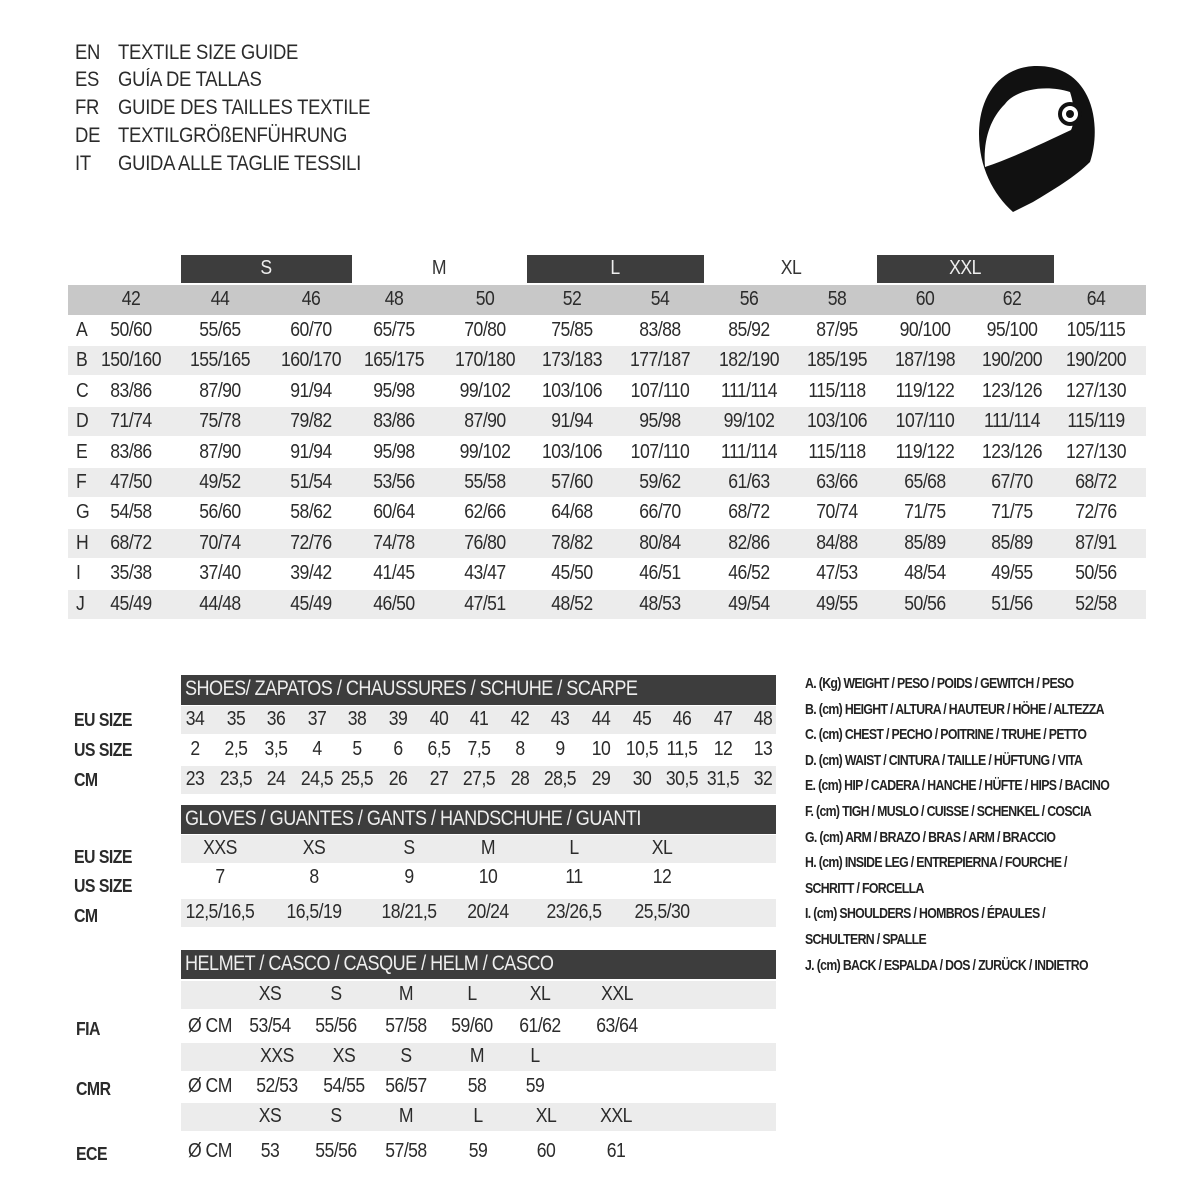 The width and height of the screenshot is (1200, 1200). Describe the element at coordinates (749, 573) in the screenshot. I see `table-cell: 46/52` at that location.